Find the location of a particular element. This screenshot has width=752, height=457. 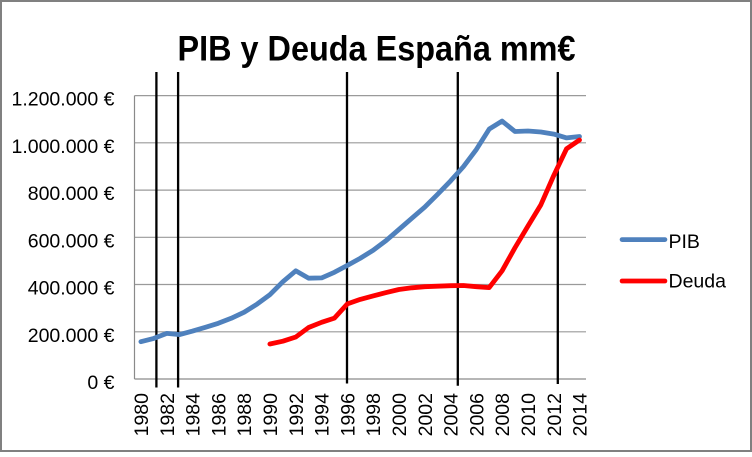

svg-text: 2006 is located at coordinates (478, 414).